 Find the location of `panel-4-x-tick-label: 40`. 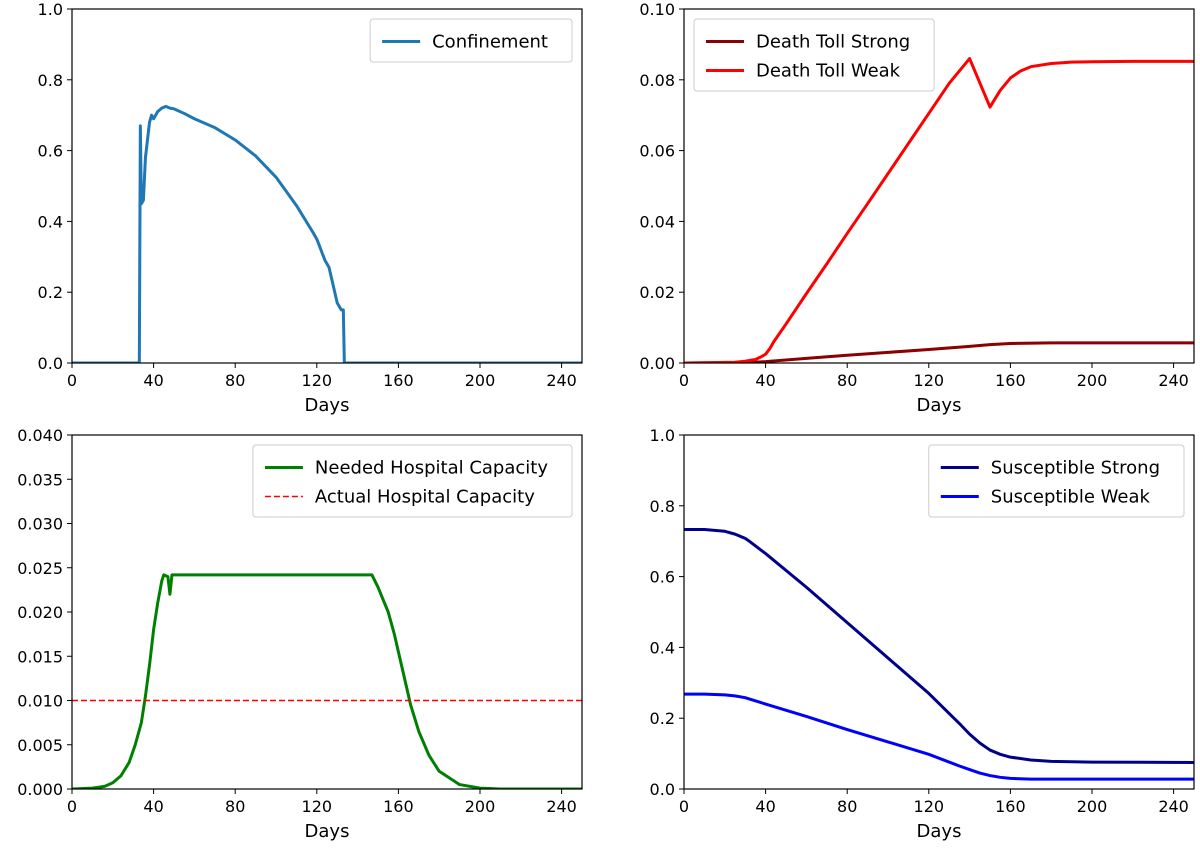

panel-4-x-tick-label: 40 is located at coordinates (765, 806).